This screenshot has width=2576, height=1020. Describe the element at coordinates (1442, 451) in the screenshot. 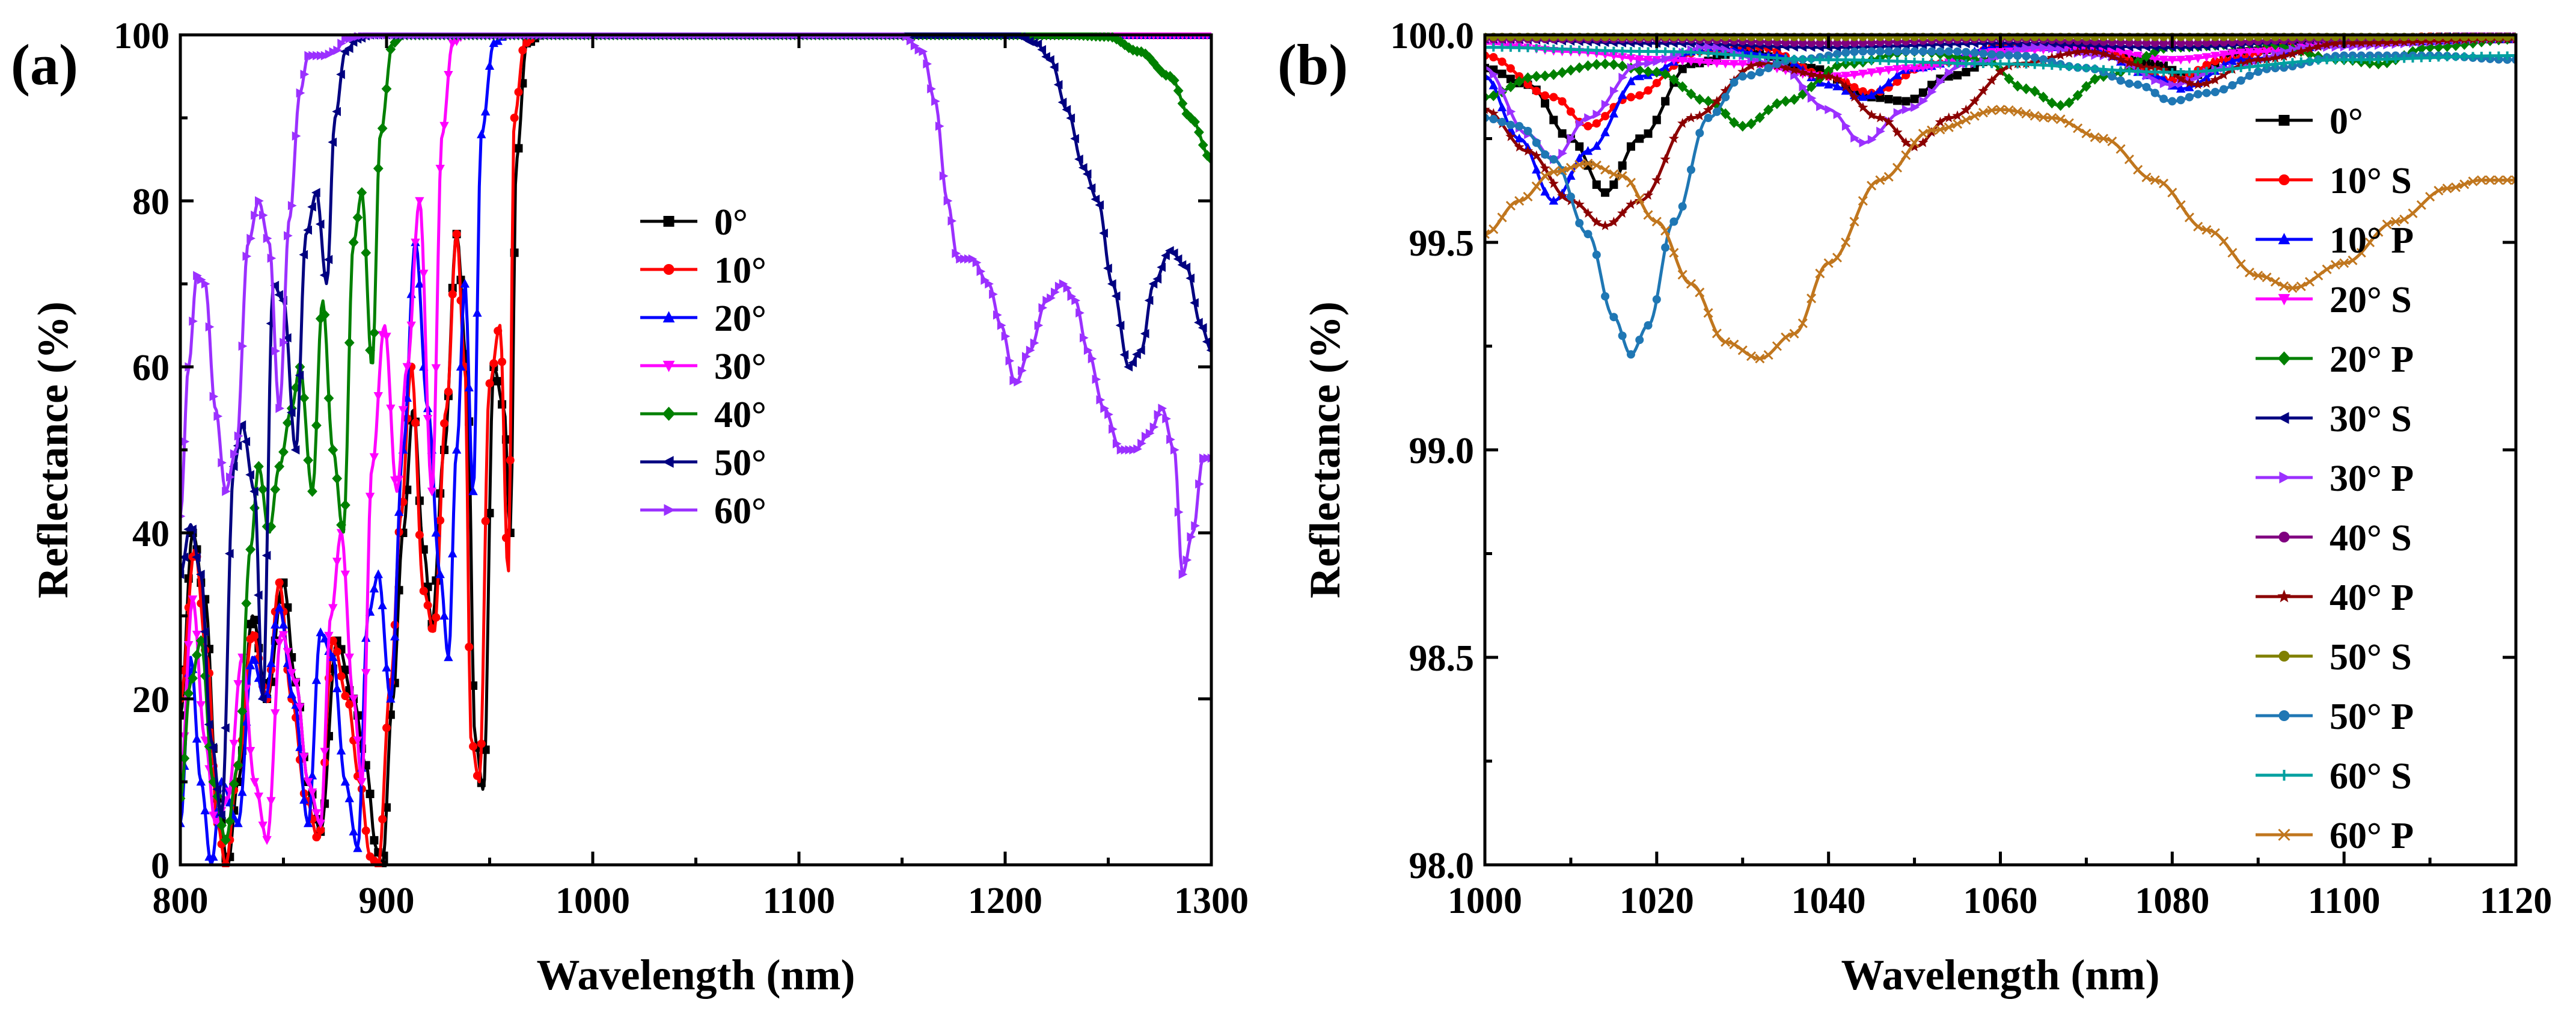

I see `y-tick-label: 99.0` at that location.